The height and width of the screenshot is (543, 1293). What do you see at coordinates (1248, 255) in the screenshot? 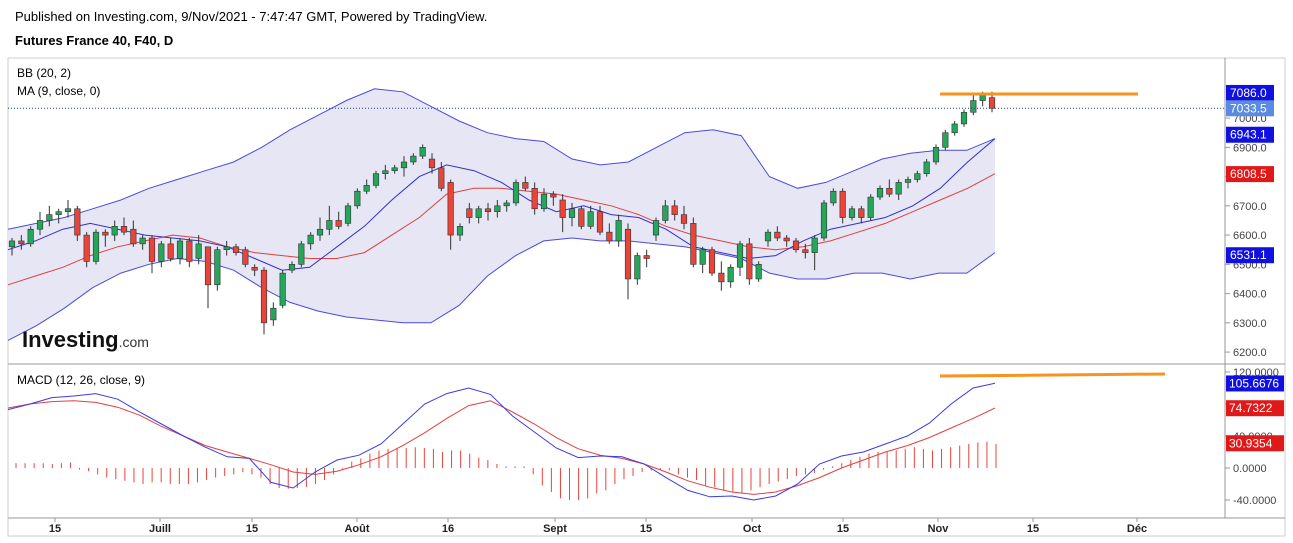
I see `price-label-text: 6531.1` at bounding box center [1248, 255].